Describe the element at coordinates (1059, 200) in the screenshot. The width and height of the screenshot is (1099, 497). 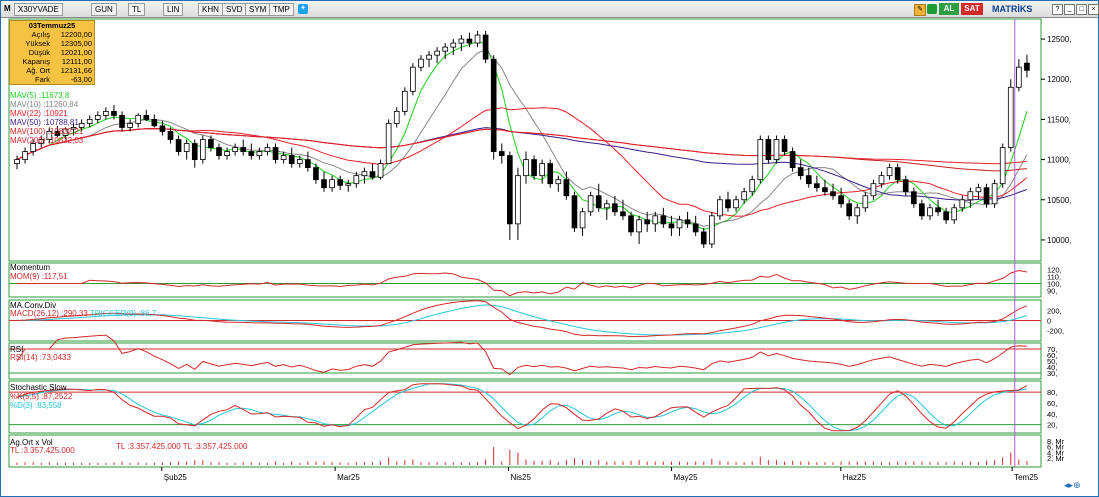
I see `price-tick-label: 10500,` at that location.